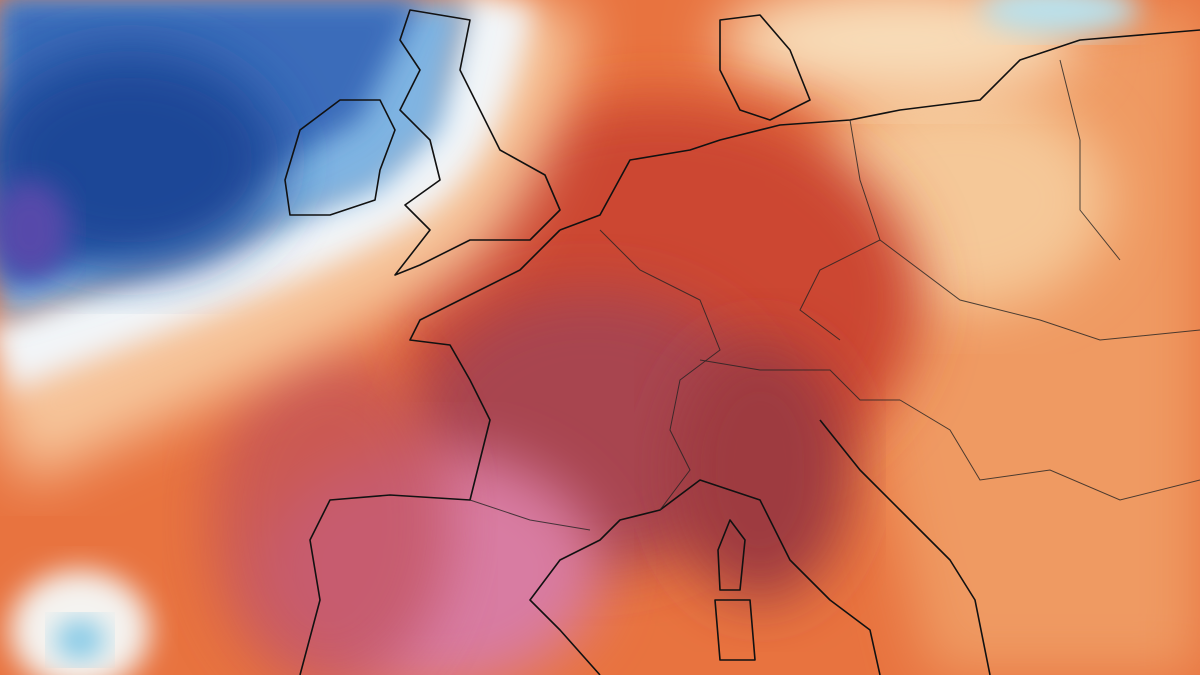 The image size is (1200, 675). I want to click on coast-atlantic, so click(430, 452).